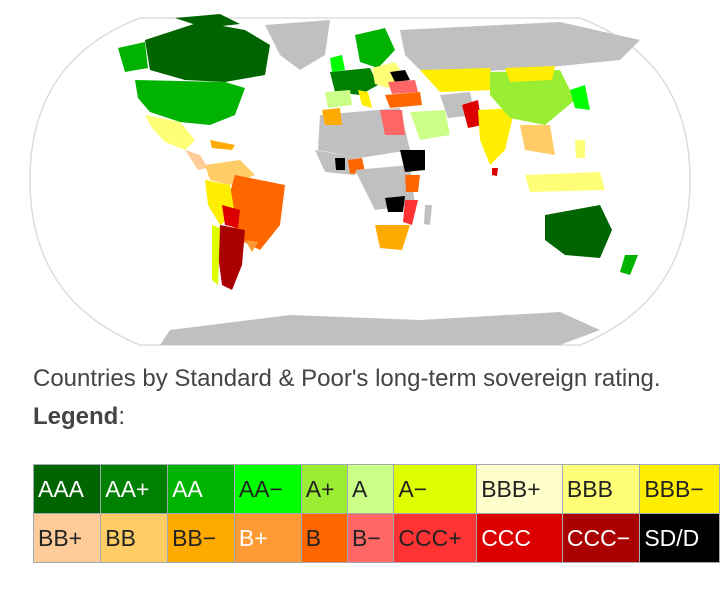 The image size is (720, 601). I want to click on kenya, so click(412, 183).